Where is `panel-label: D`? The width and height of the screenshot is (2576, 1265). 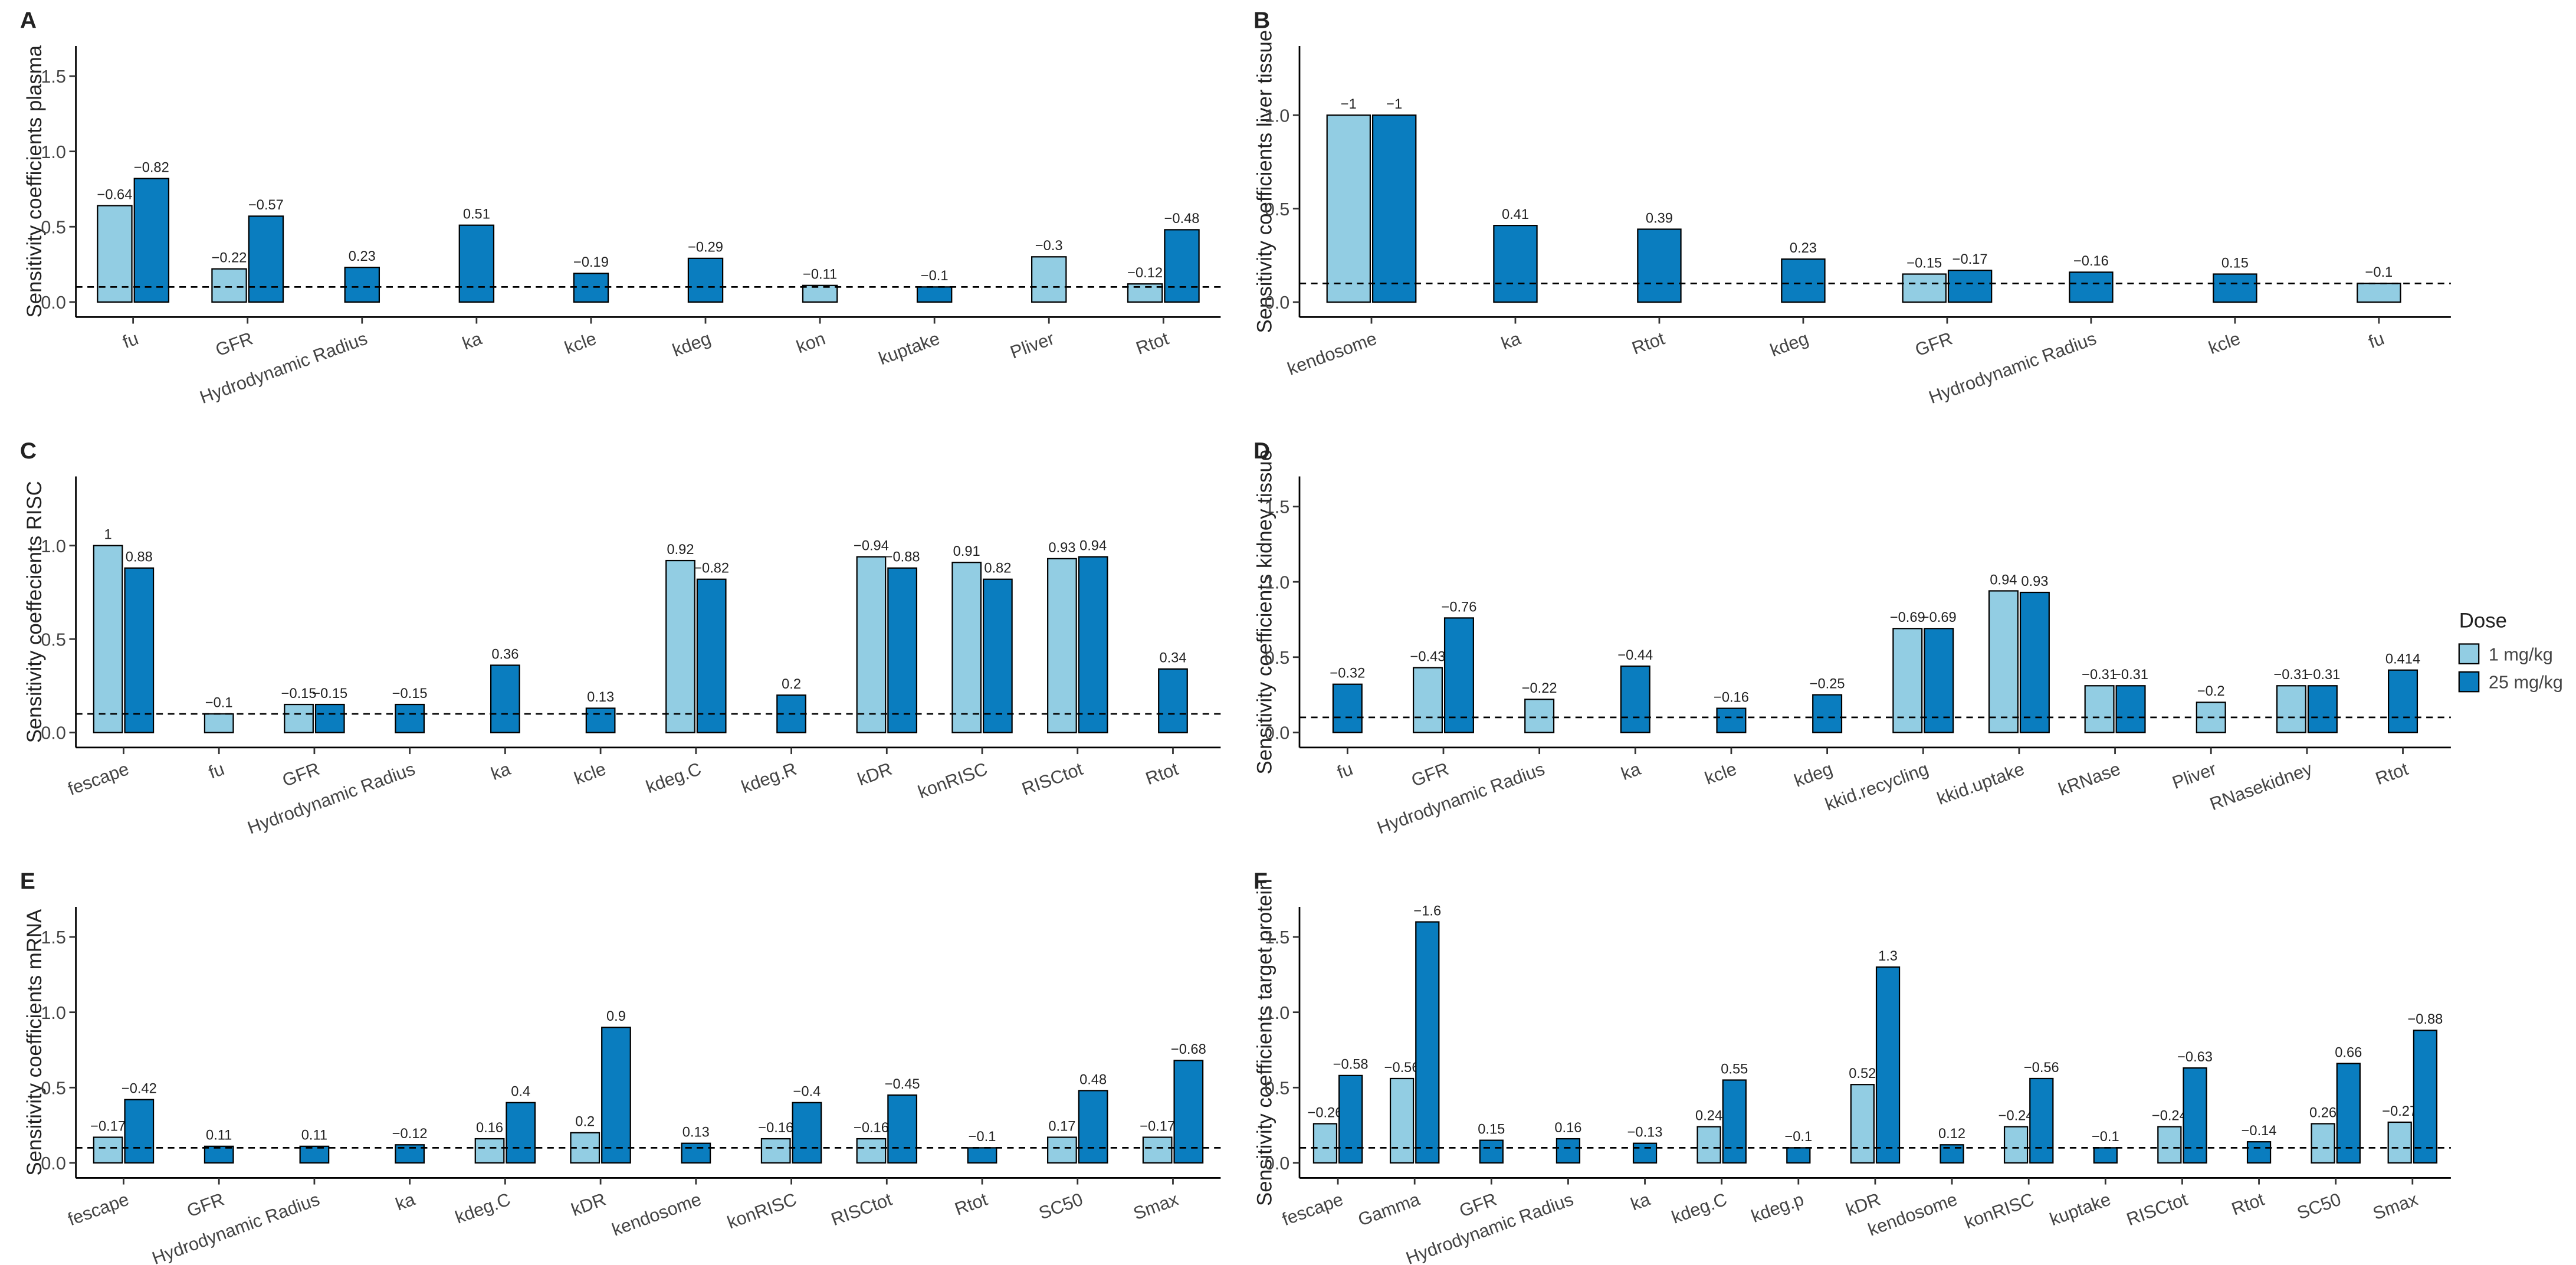
panel-label: D is located at coordinates (1261, 451).